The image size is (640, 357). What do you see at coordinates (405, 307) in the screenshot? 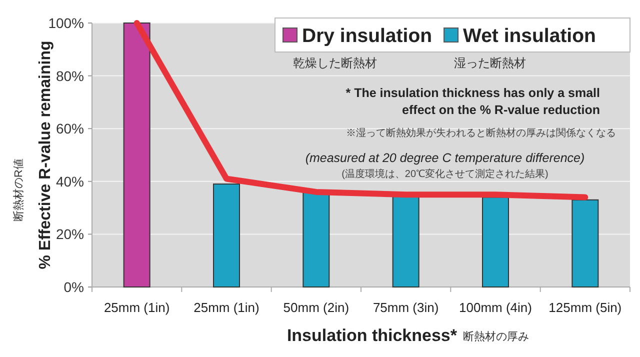
I see `x-tick-label: 75mm (3in)` at bounding box center [405, 307].